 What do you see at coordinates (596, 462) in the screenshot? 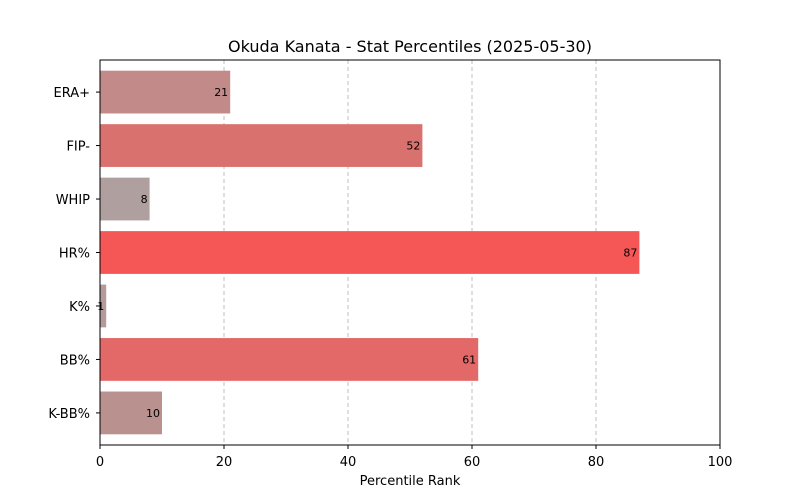
I see `x-tick-label: 80` at bounding box center [596, 462].